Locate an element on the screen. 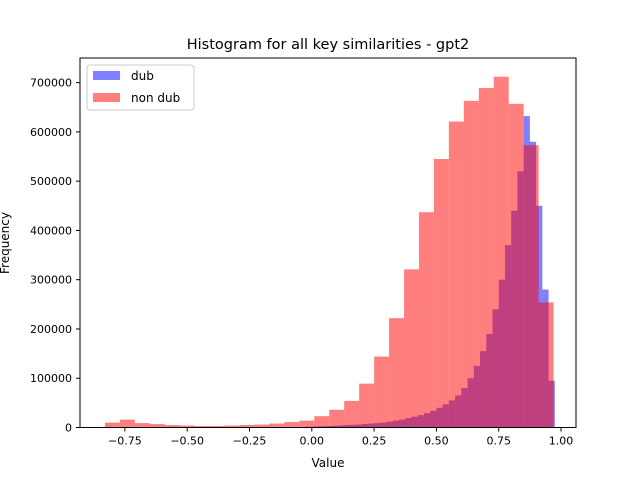 This screenshot has width=640, height=480. x-axis-label: Value is located at coordinates (328, 463).